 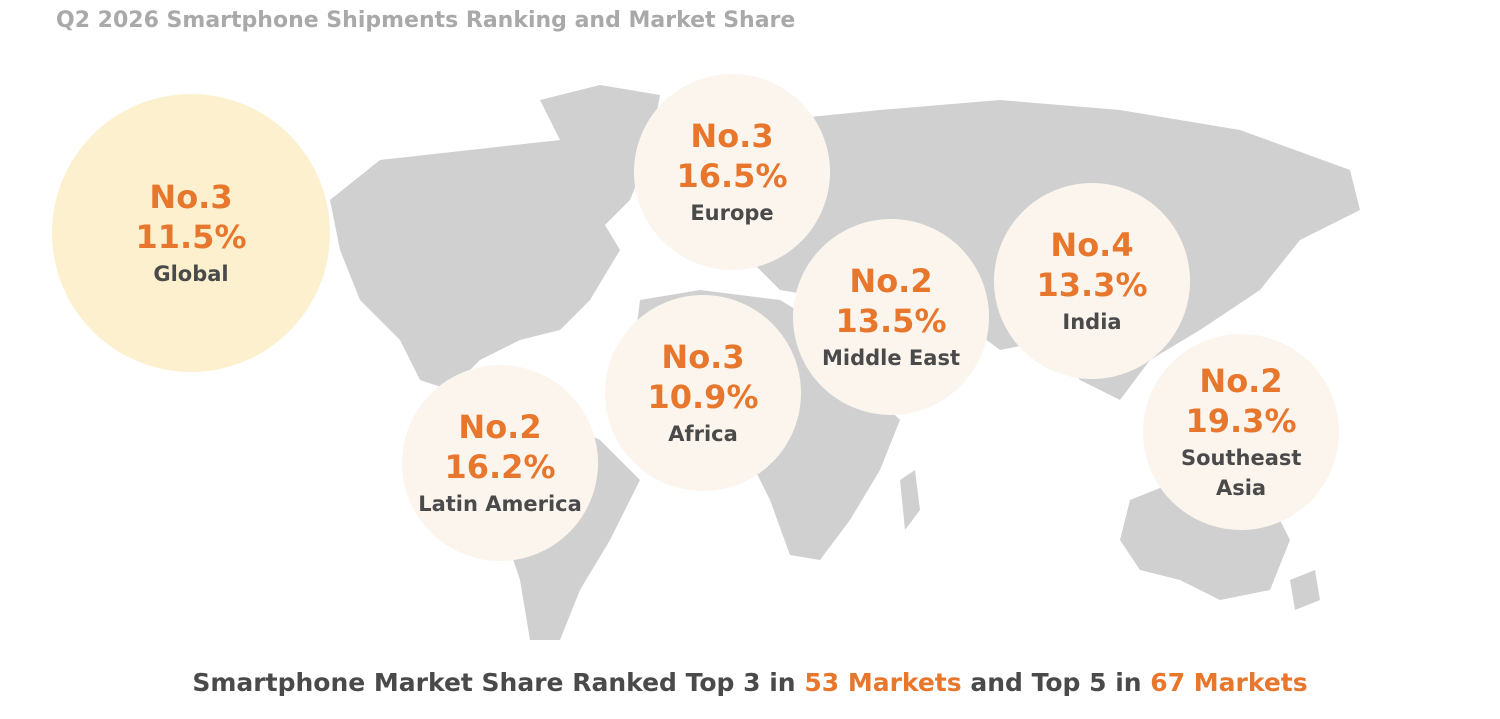 What do you see at coordinates (1241, 421) in the screenshot?
I see `region-share: 19.3%` at bounding box center [1241, 421].